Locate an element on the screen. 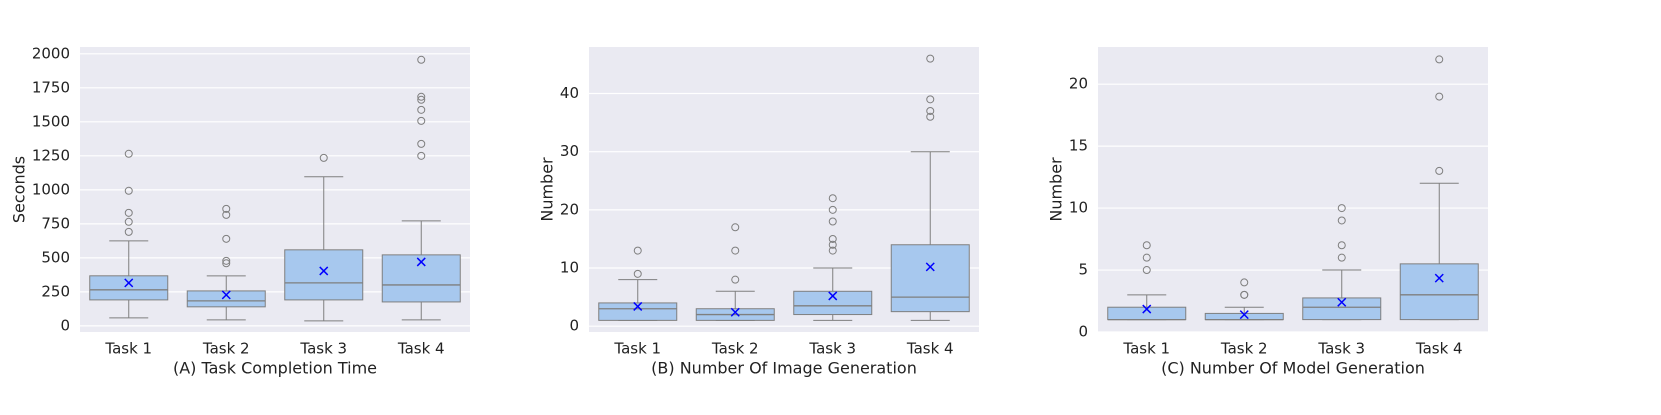 Image resolution: width=1661 pixels, height=415 pixels. y-tick-label: 1000 is located at coordinates (51, 189).